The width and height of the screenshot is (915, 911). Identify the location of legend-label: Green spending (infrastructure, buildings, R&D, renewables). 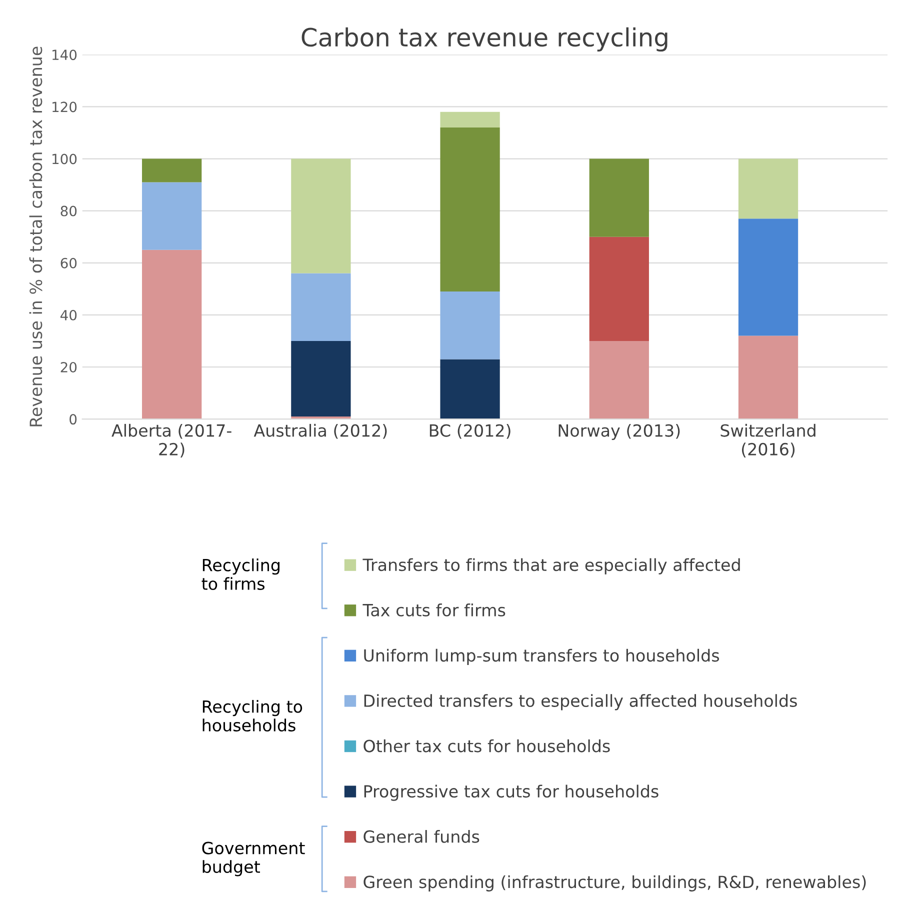
(615, 883).